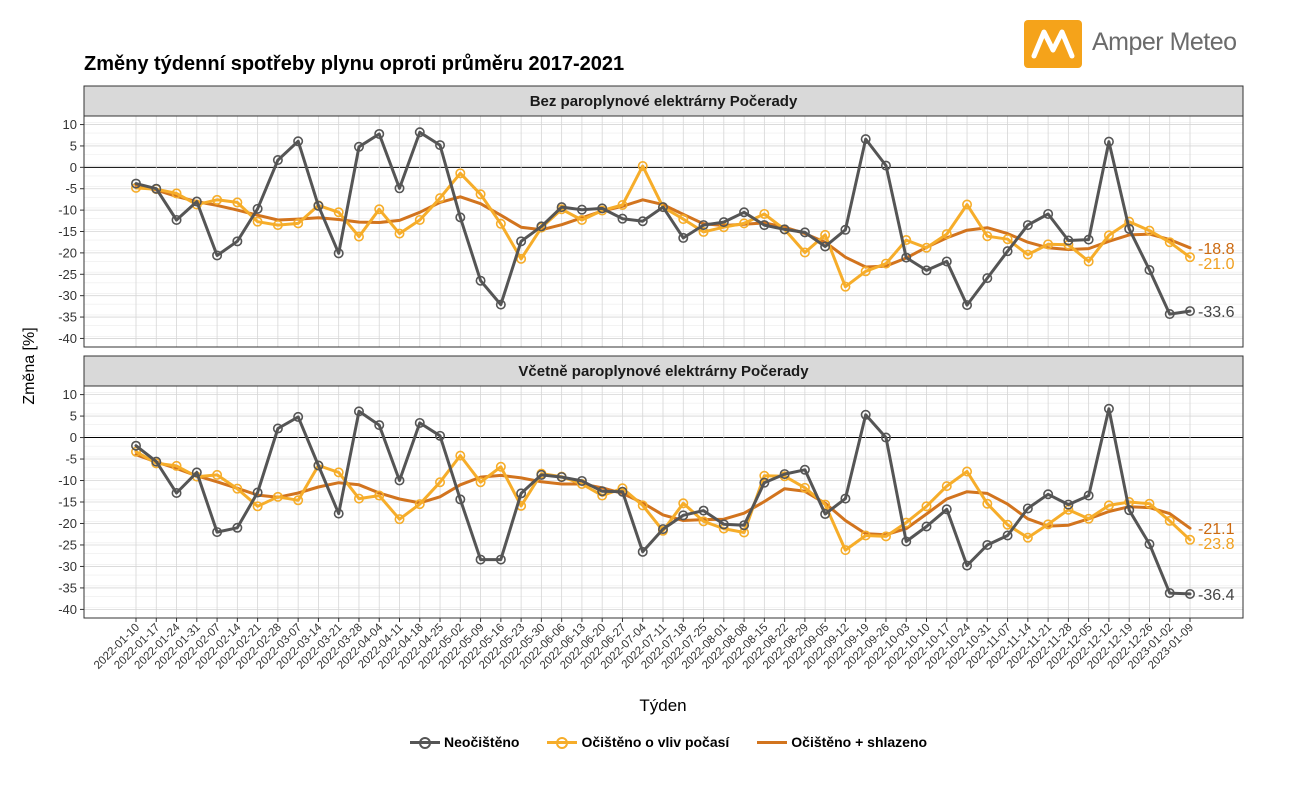 The height and width of the screenshot is (800, 1300). What do you see at coordinates (663, 495) in the screenshot?
I see `series-line` at bounding box center [663, 495].